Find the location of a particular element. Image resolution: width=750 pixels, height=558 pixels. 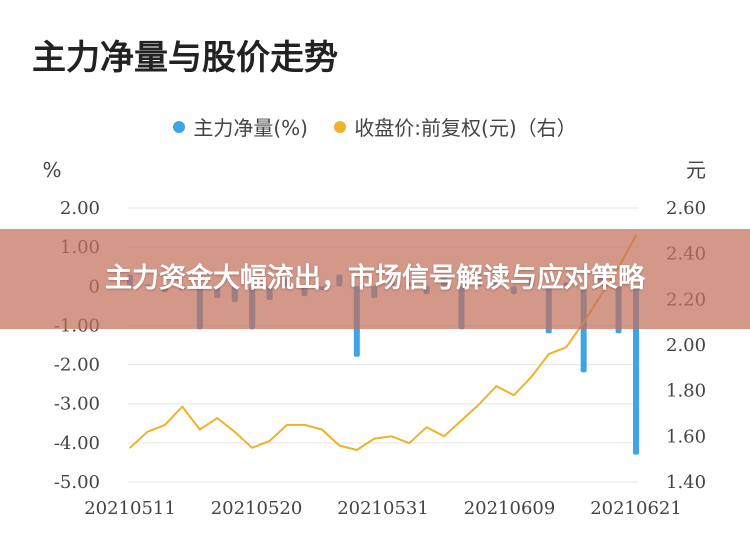

headline-text: 主力资金大幅流出，市场信号解读与应对策略 is located at coordinates (375, 278).